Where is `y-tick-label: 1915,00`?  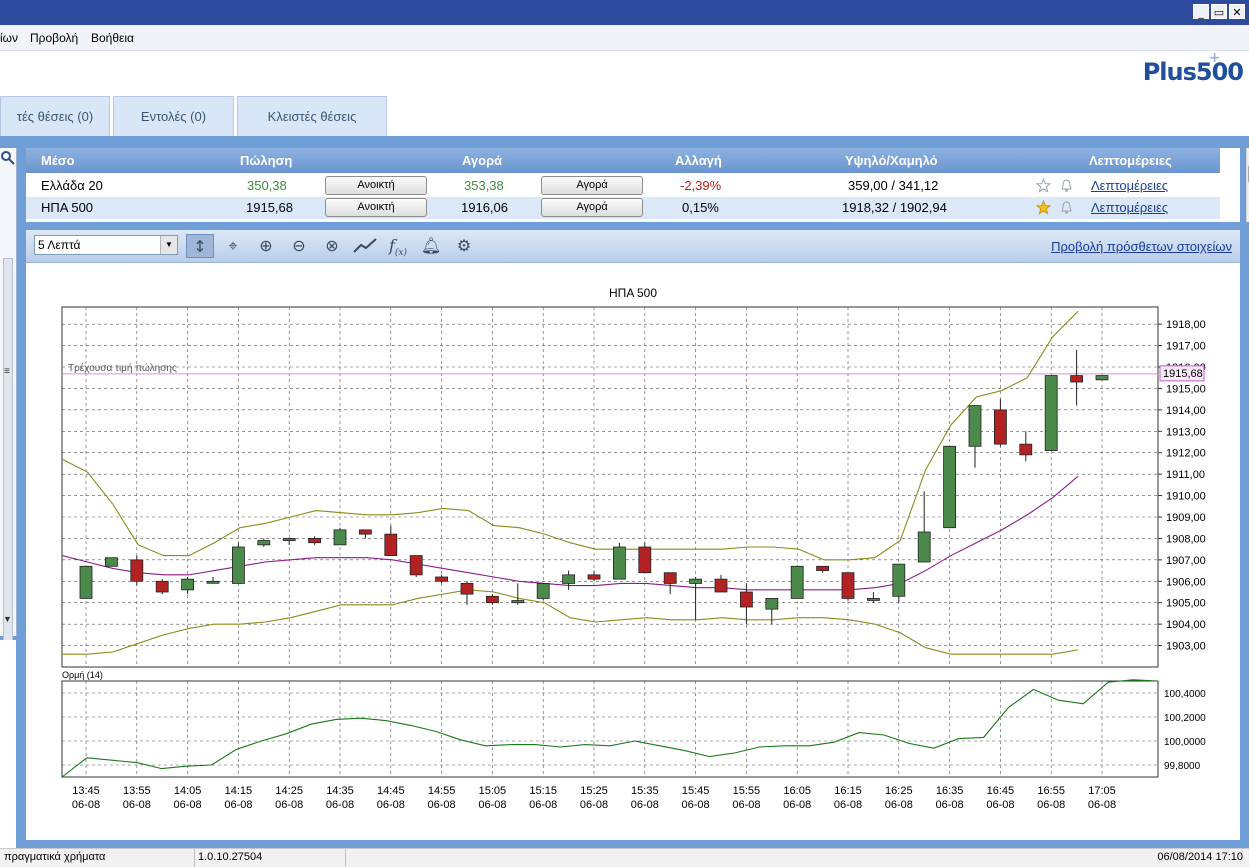 y-tick-label: 1915,00 is located at coordinates (1186, 389).